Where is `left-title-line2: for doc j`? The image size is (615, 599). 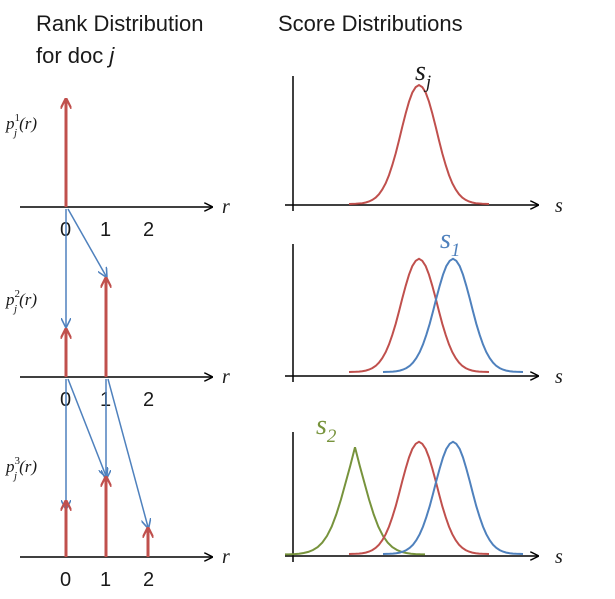 left-title-line2: for doc j is located at coordinates (75, 56).